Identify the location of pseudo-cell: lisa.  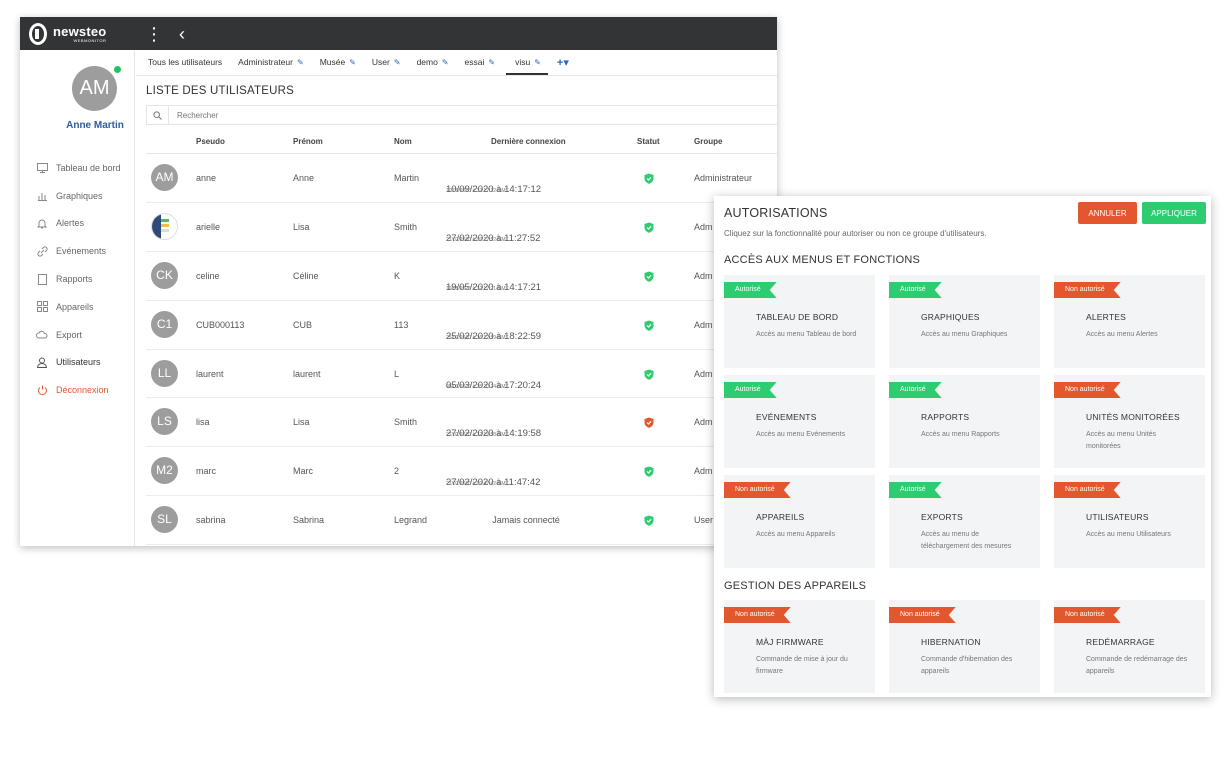
(203, 422).